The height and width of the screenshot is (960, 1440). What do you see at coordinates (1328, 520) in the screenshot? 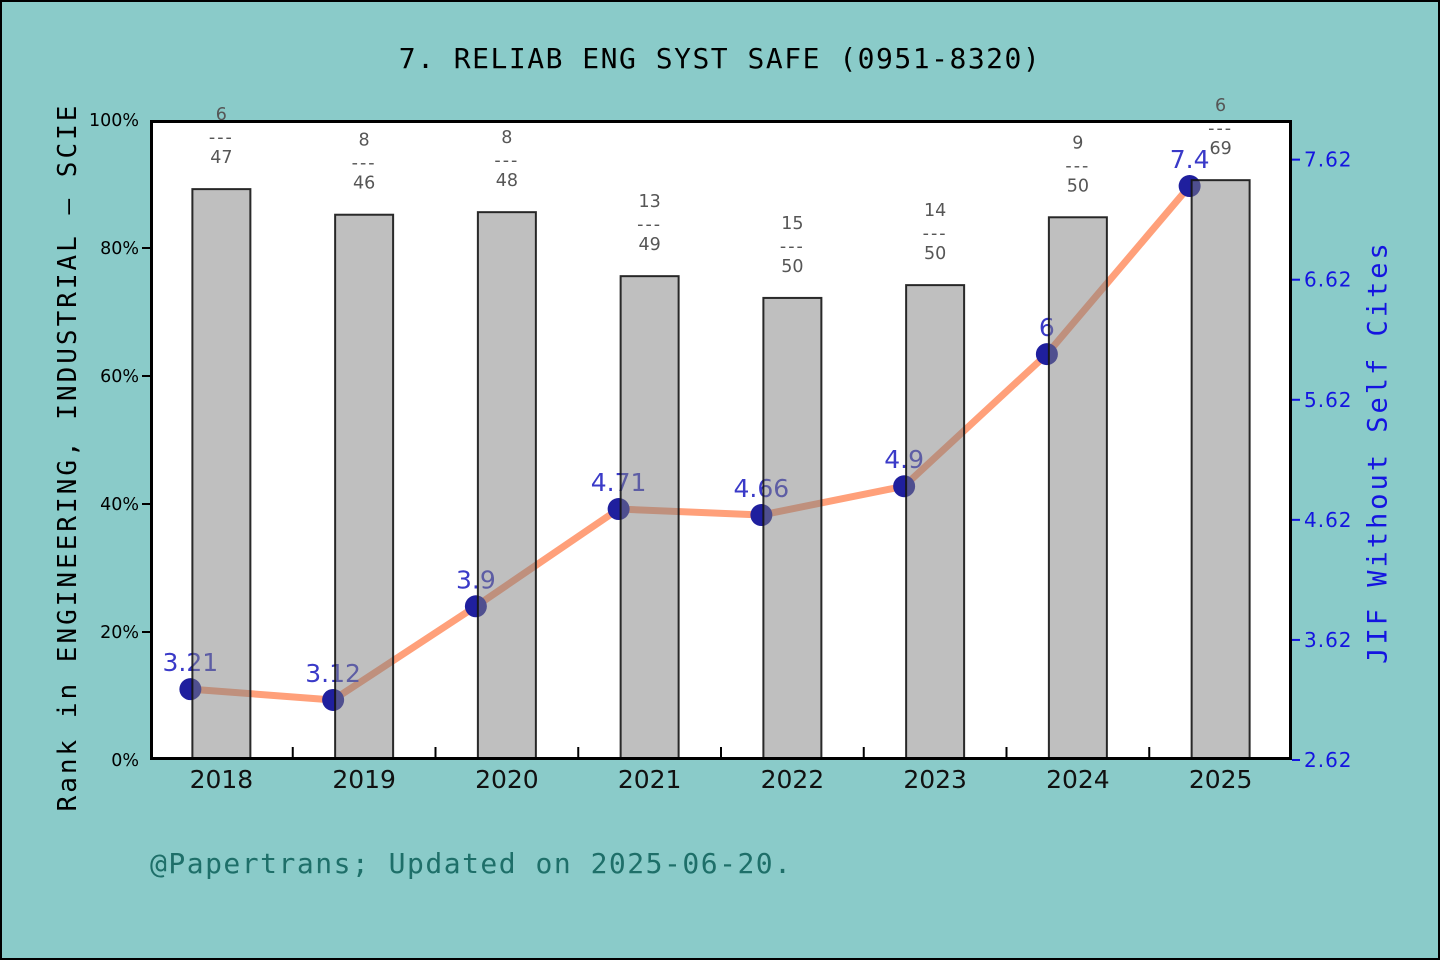
I see `right-tick-label-4.62: 4.62` at bounding box center [1328, 520].